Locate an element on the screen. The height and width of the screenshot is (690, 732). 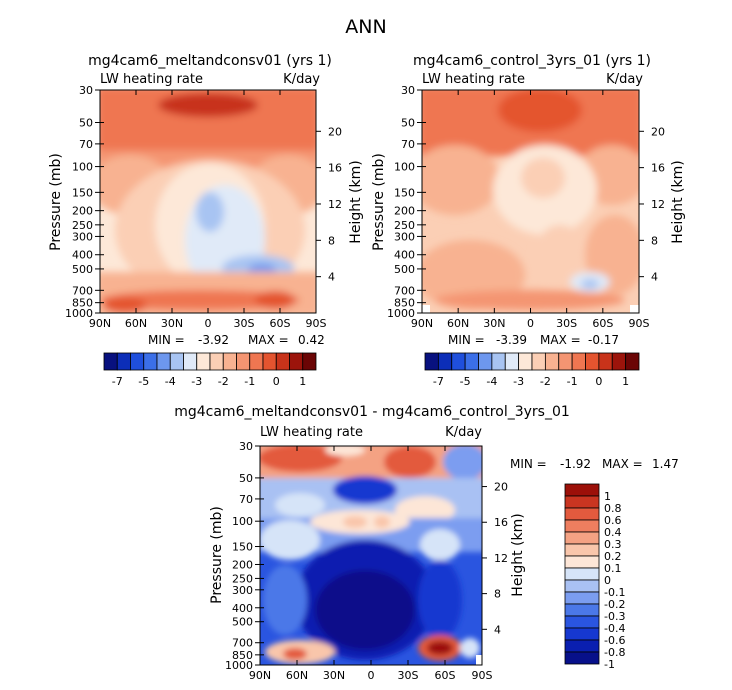
panel-2-min-prefix: MIN = is located at coordinates (466, 340).